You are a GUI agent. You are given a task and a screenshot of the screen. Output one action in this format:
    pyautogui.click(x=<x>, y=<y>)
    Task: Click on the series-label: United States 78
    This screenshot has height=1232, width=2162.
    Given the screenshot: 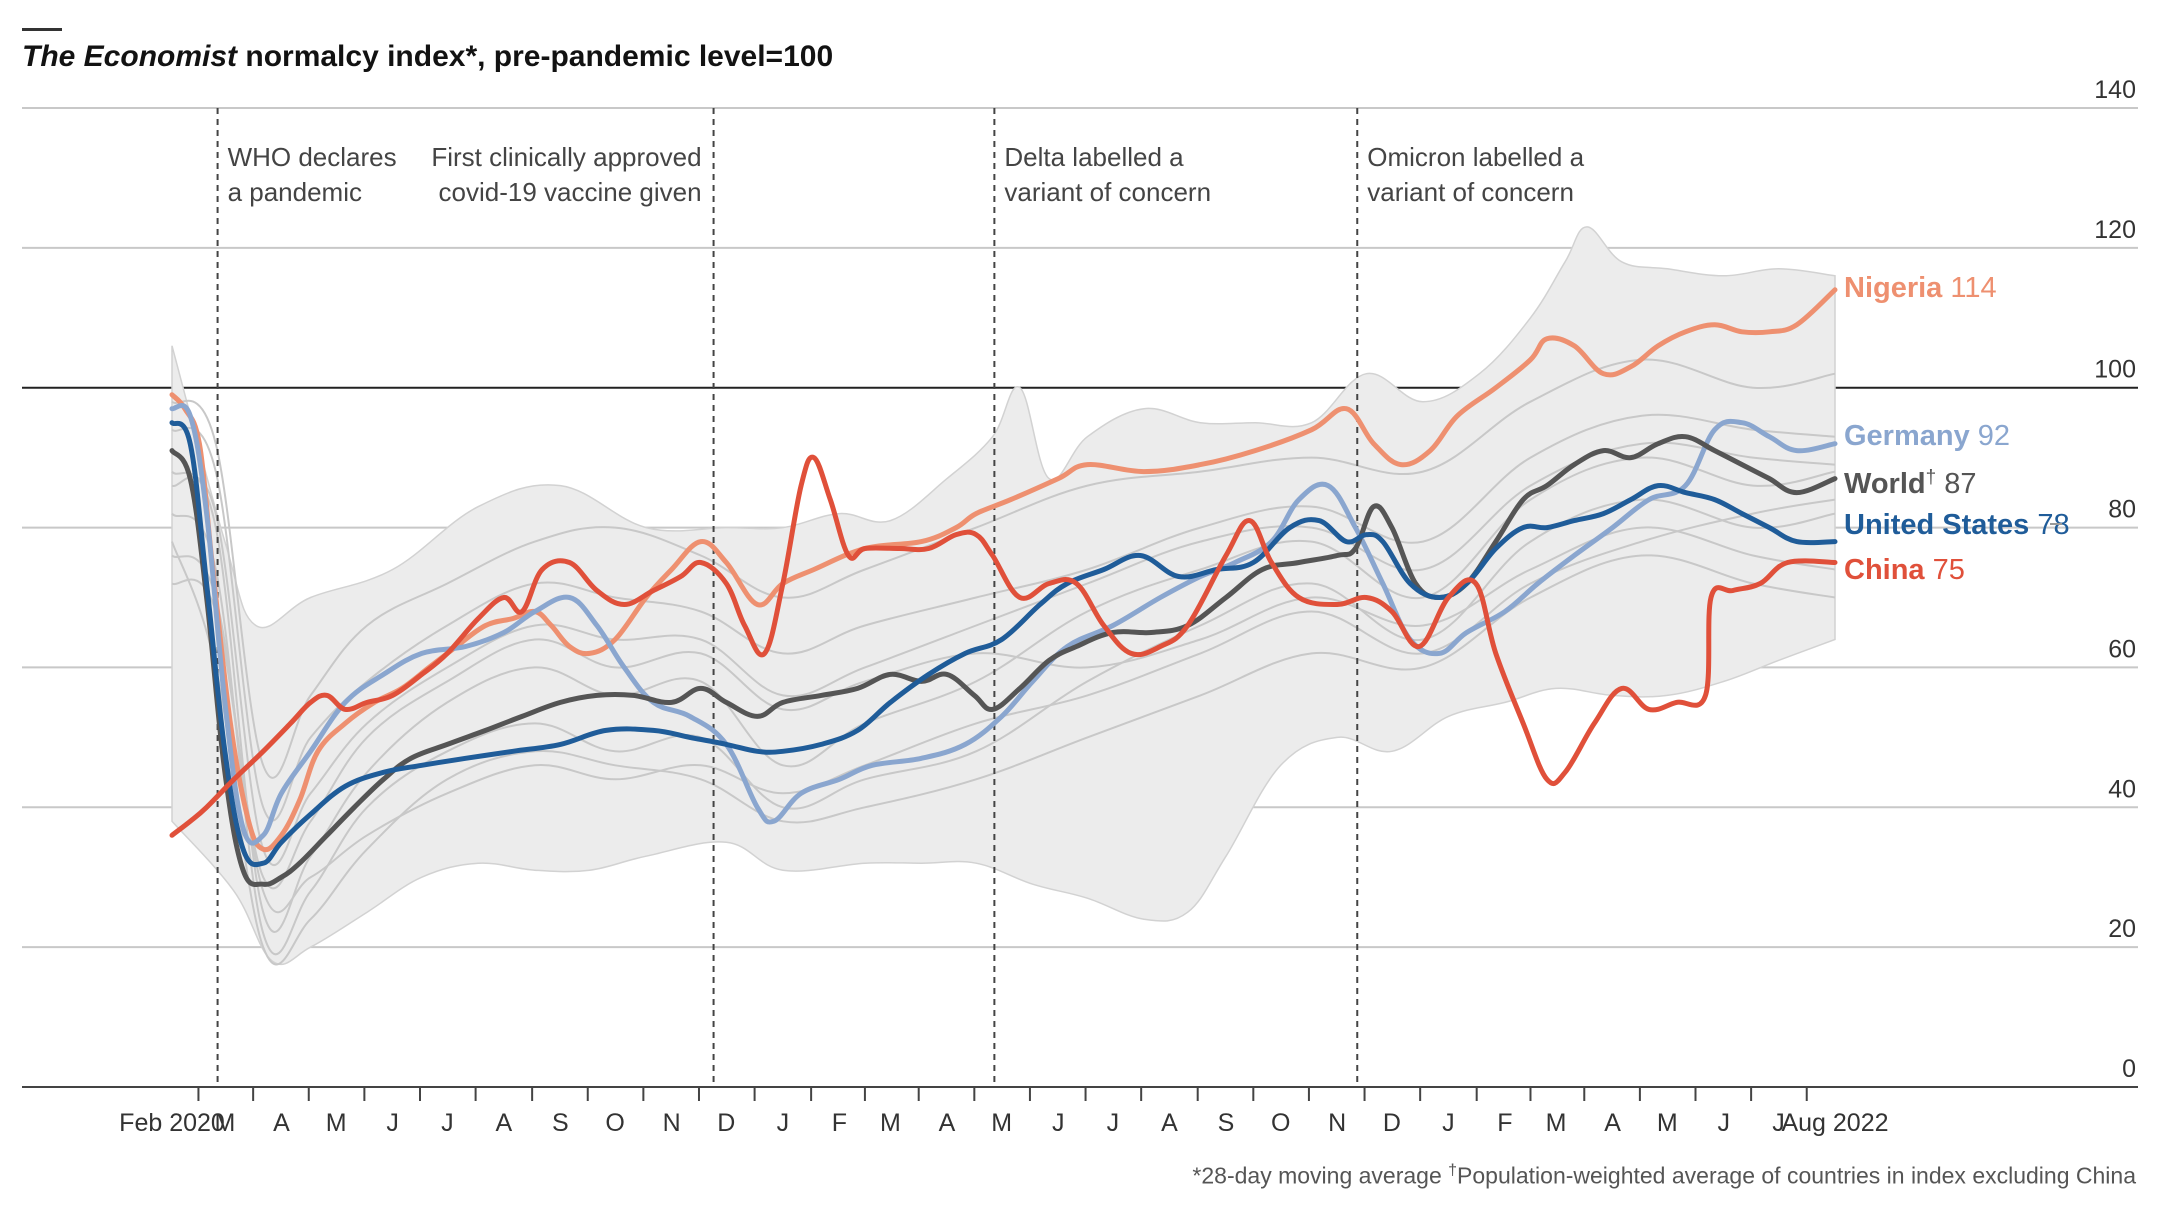 What is the action you would take?
    pyautogui.click(x=1957, y=525)
    